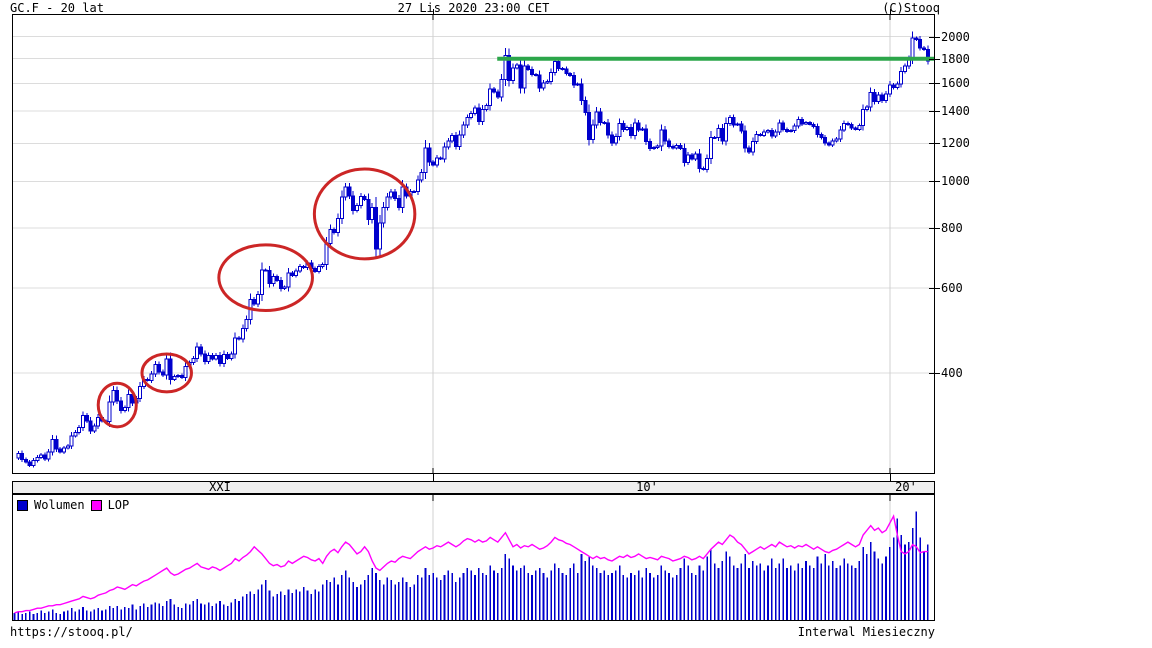 The width and height of the screenshot is (1152, 648). I want to click on price-axis-label: 1000, so click(955, 181).